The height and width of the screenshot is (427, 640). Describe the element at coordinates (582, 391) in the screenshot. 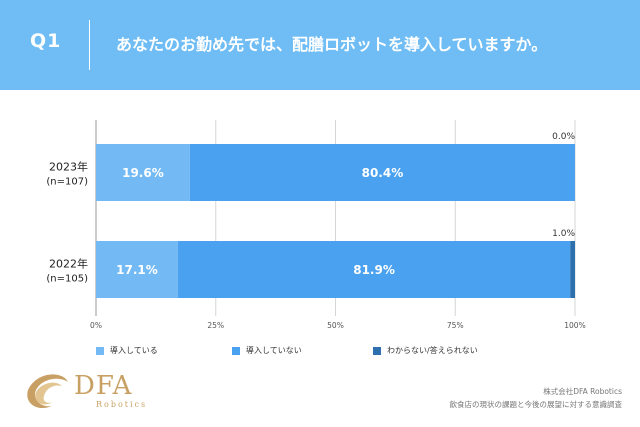

I see `footer-company: 株式会社DFA Robotics` at that location.